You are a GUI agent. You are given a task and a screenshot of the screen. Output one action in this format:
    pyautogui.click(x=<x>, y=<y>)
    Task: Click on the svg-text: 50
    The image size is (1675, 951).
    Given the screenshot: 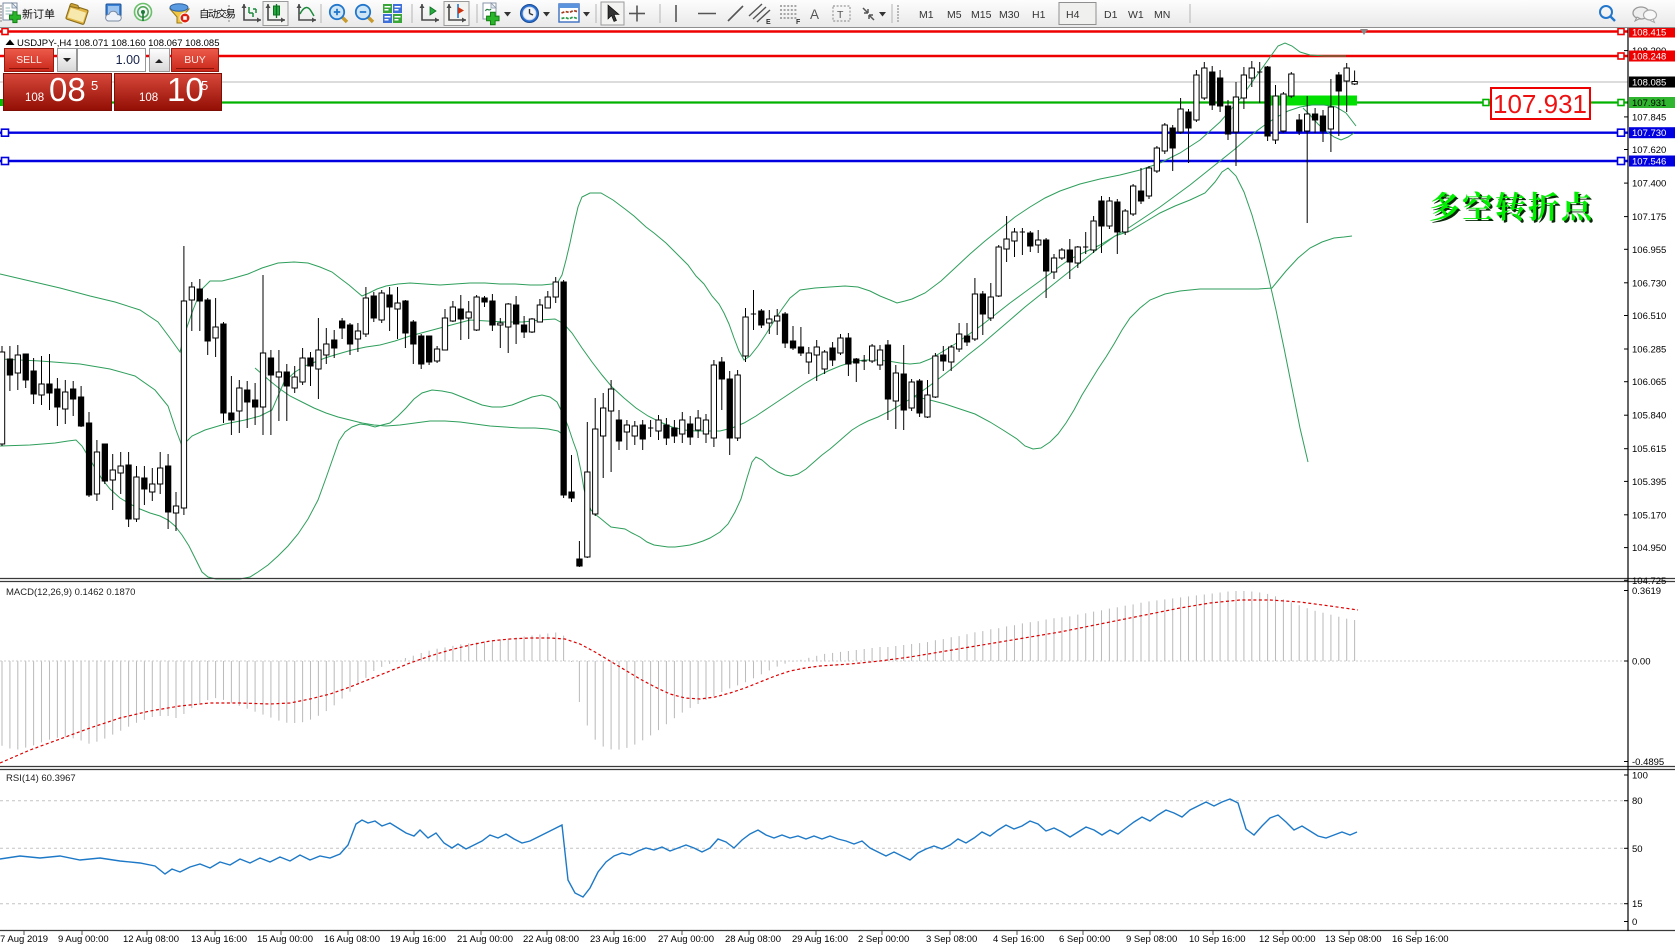 What is the action you would take?
    pyautogui.click(x=1637, y=849)
    